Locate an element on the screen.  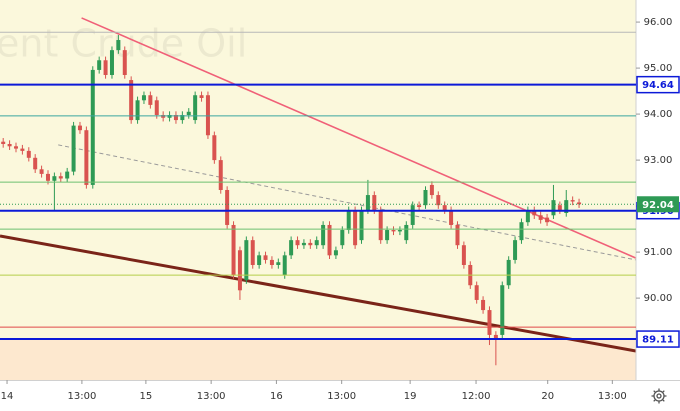
price-label: 89.11 is located at coordinates (658, 340).